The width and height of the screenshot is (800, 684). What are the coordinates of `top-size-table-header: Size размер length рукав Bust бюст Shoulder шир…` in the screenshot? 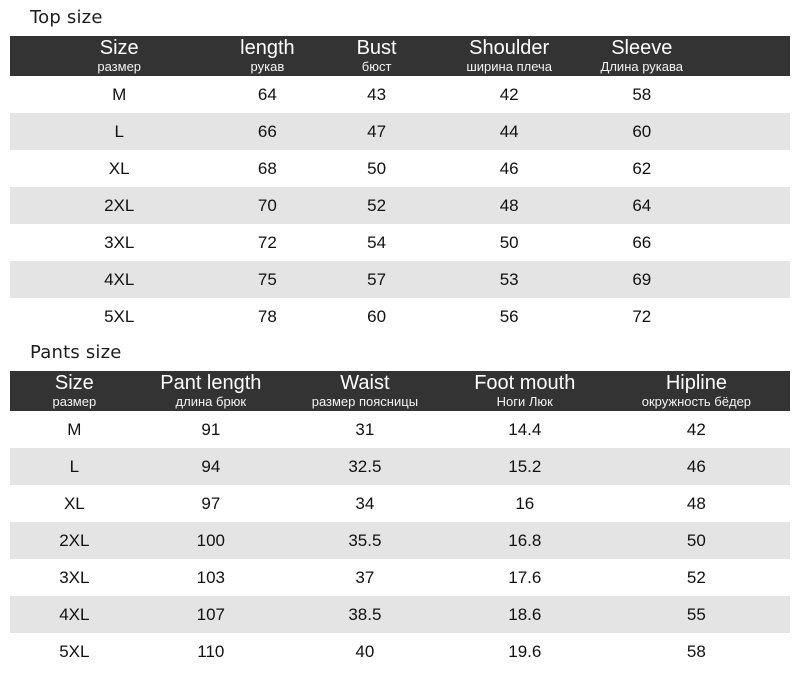 It's located at (400, 56).